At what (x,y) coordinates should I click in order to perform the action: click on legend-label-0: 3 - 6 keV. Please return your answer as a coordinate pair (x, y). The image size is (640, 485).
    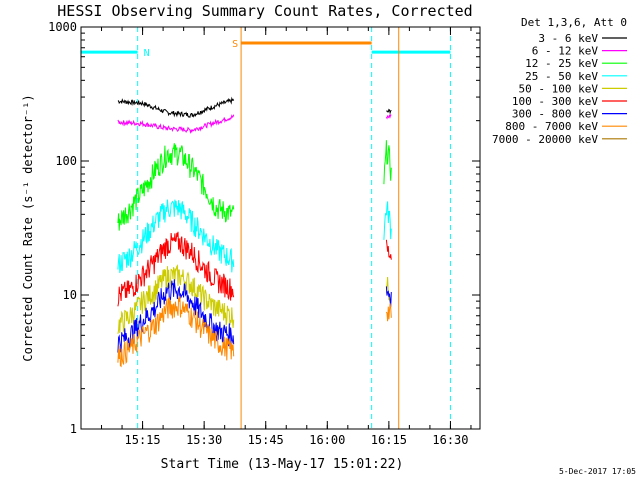
    Looking at the image, I should click on (568, 38).